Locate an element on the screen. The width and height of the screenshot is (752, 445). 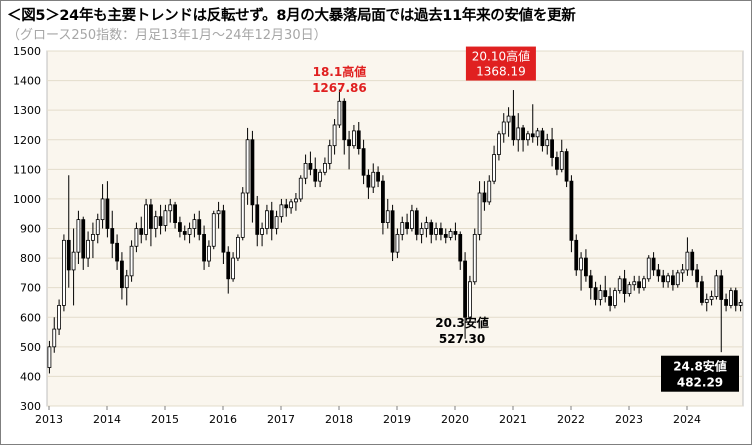
y-tick-label: 1400 is located at coordinates (27, 81).